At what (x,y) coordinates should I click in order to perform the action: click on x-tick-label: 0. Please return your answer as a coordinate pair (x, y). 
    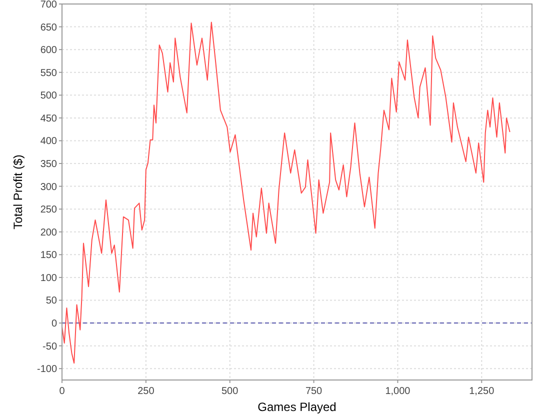
    Looking at the image, I should click on (62, 391).